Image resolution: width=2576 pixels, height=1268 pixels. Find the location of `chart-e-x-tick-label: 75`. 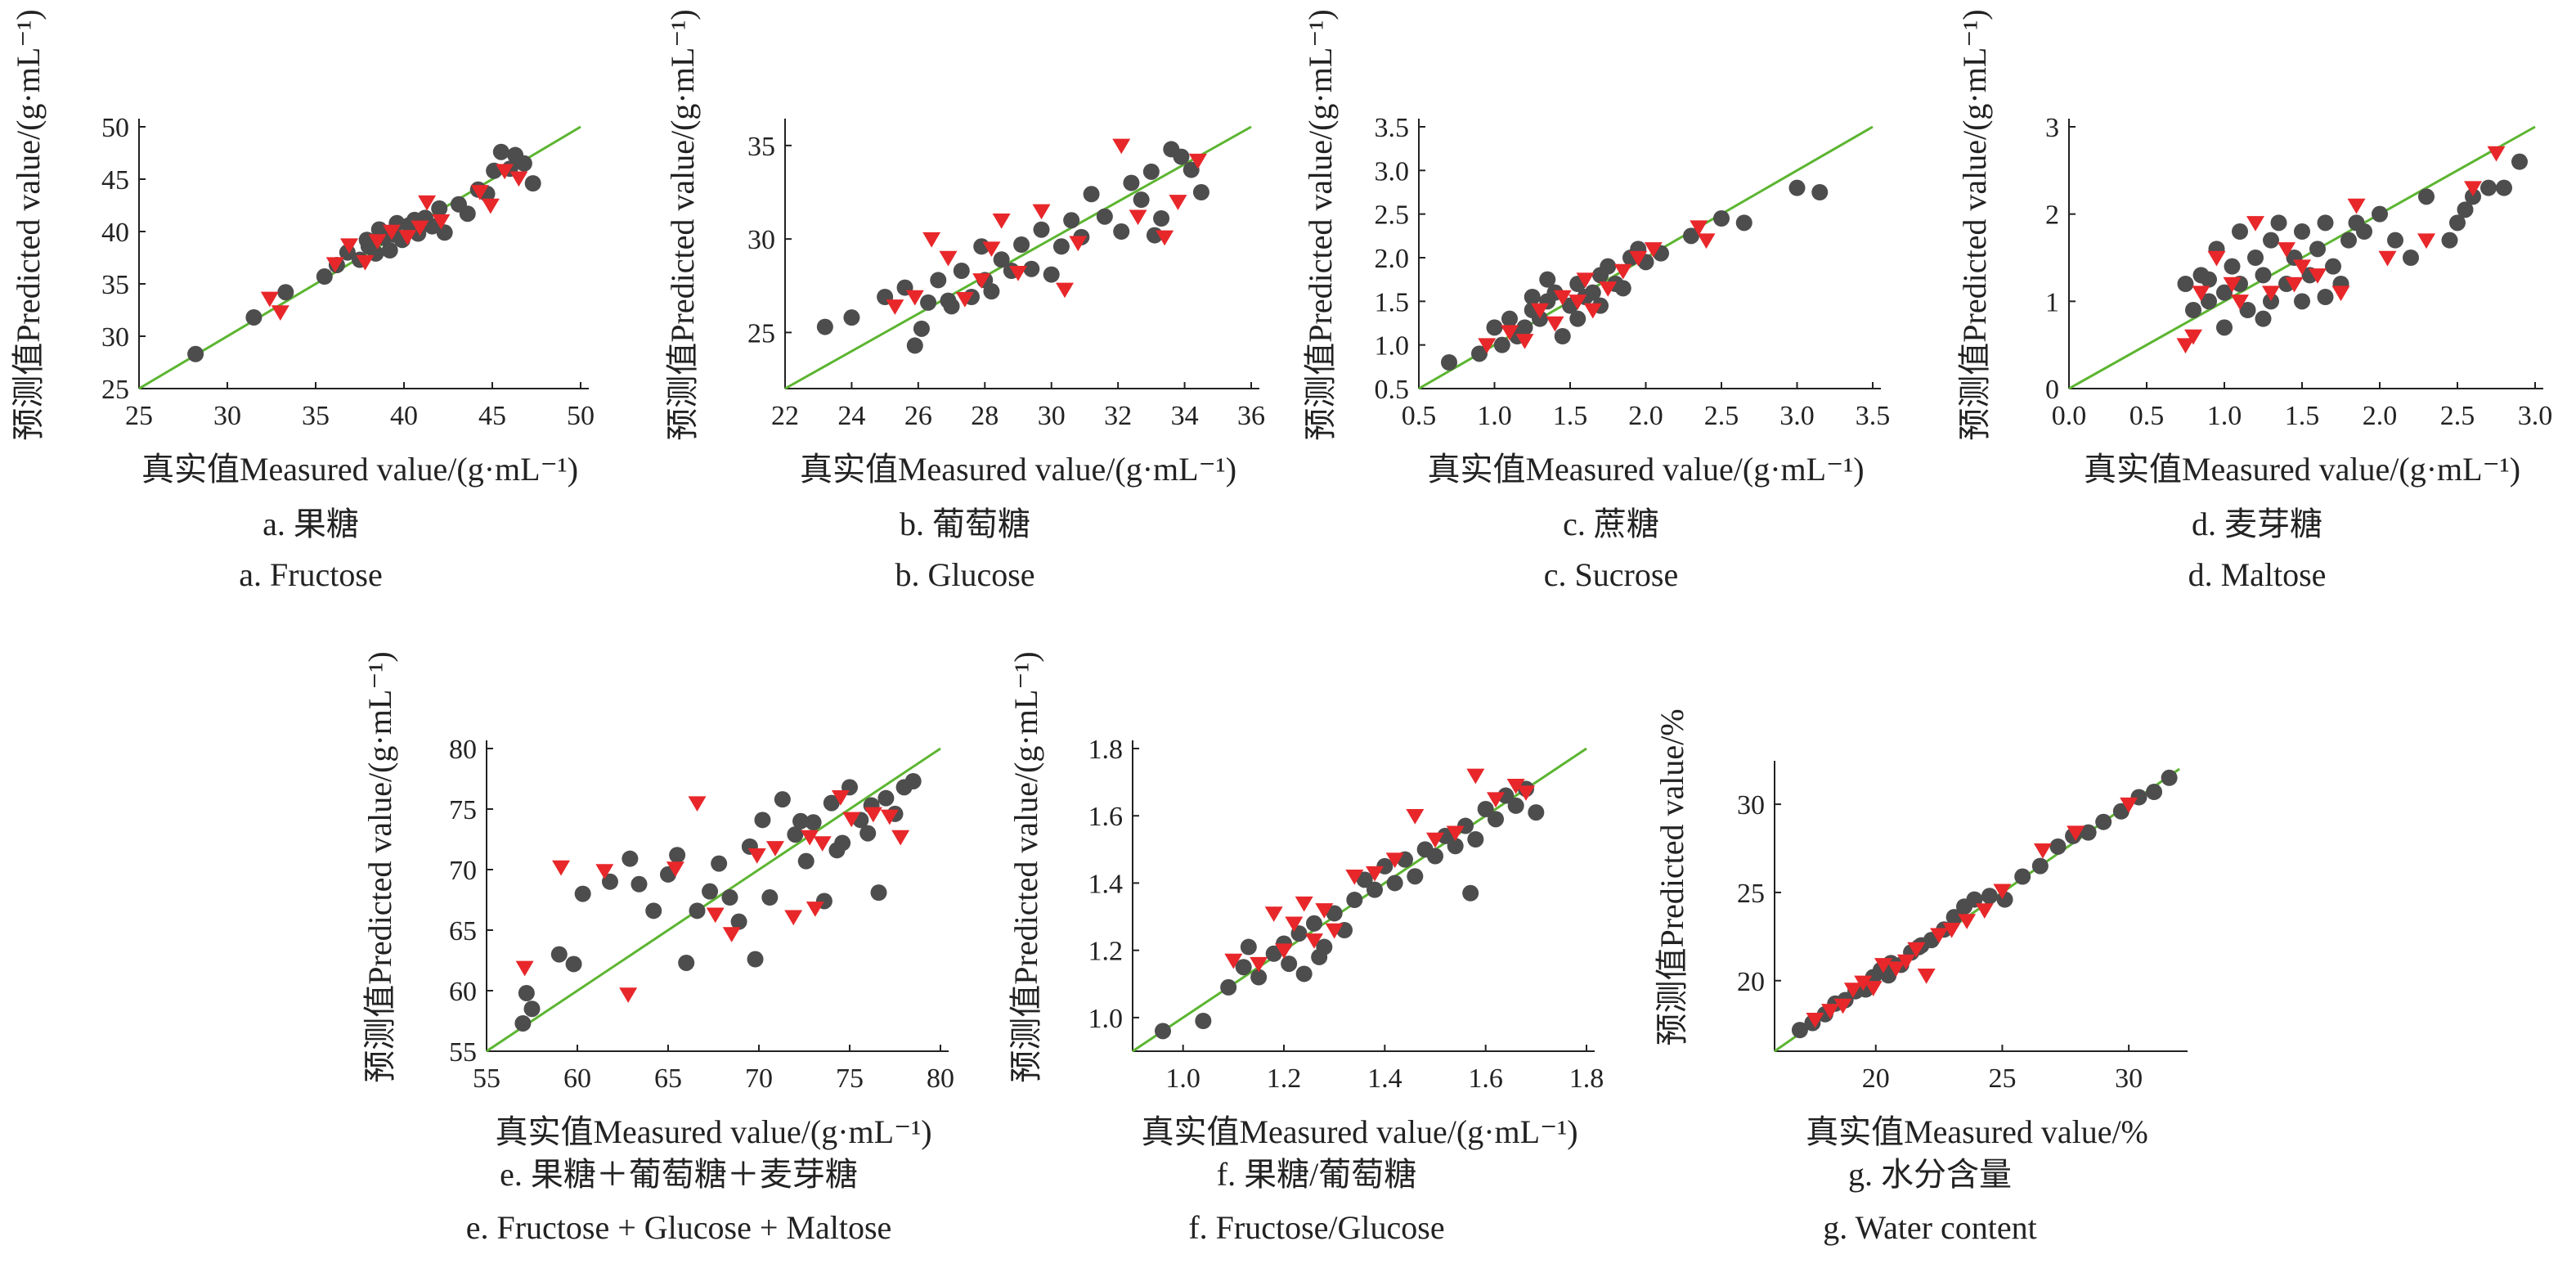

chart-e-x-tick-label: 75 is located at coordinates (850, 1078).